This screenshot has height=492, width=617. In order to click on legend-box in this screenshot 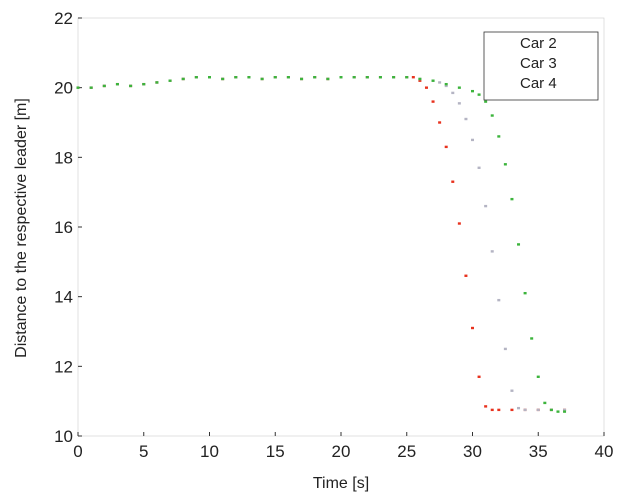, I will do `click(541, 66)`.